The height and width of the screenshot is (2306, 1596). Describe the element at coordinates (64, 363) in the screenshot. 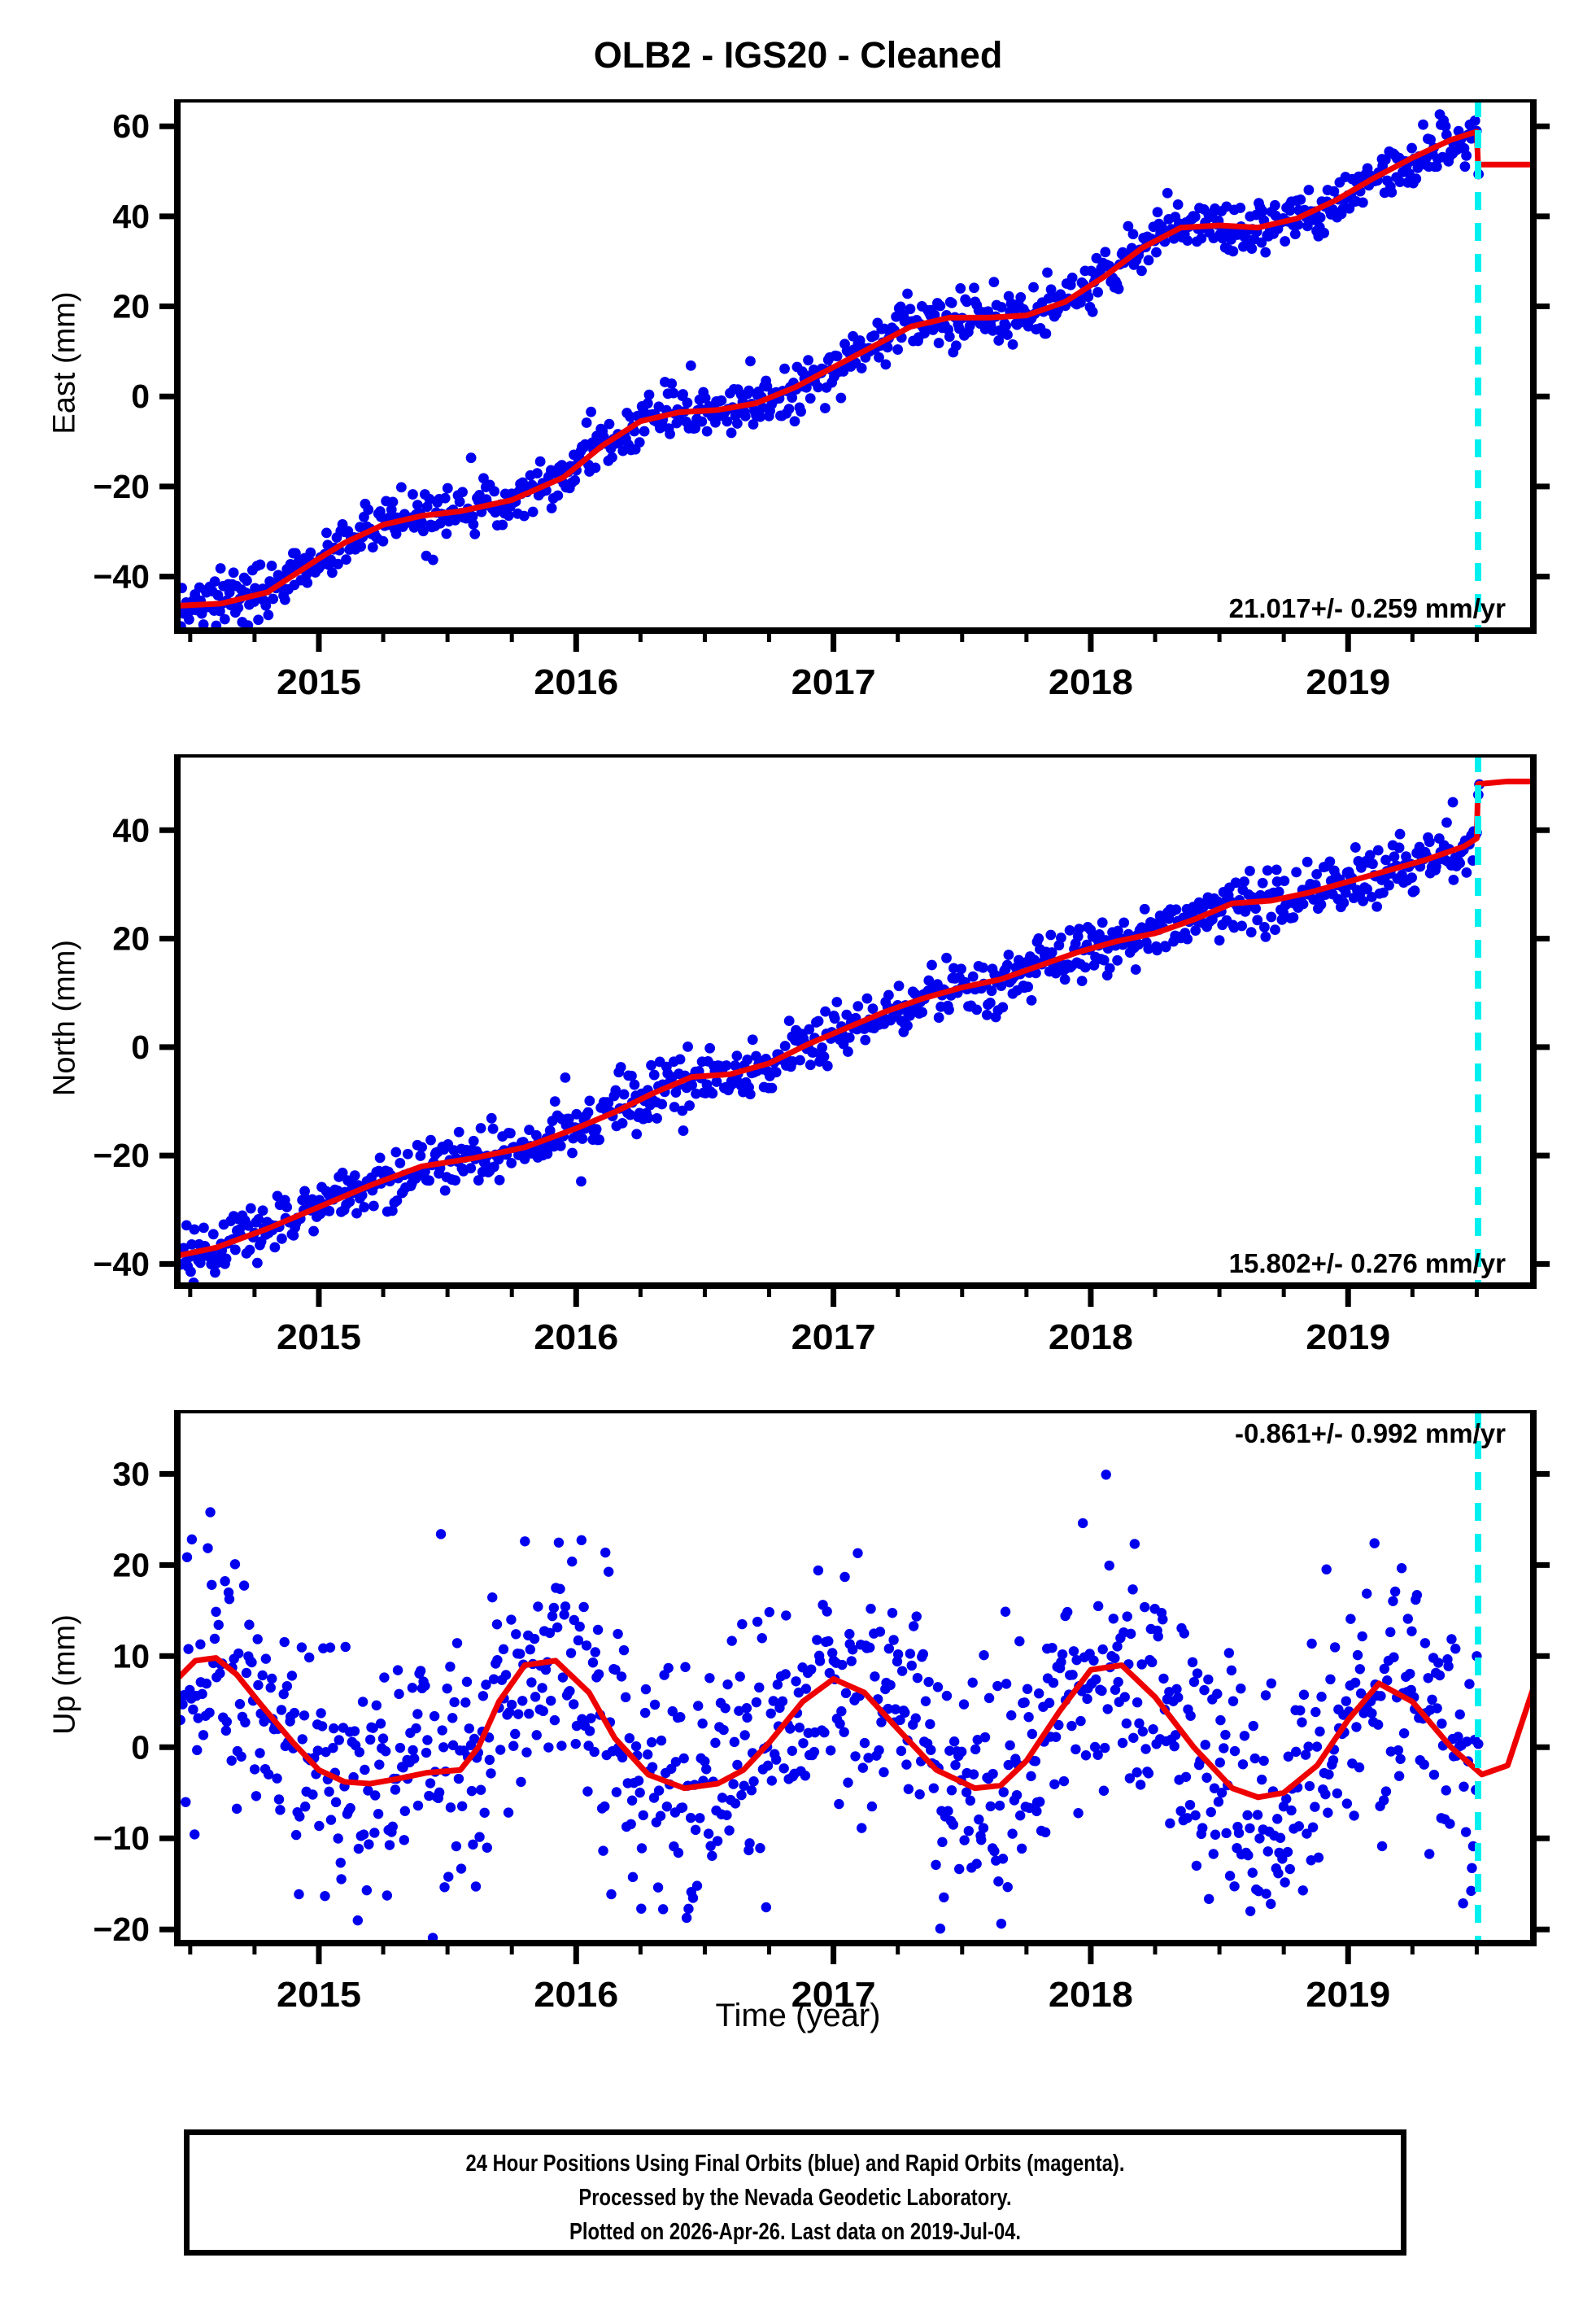

I see `y-axis-label-east: East (mm)` at that location.